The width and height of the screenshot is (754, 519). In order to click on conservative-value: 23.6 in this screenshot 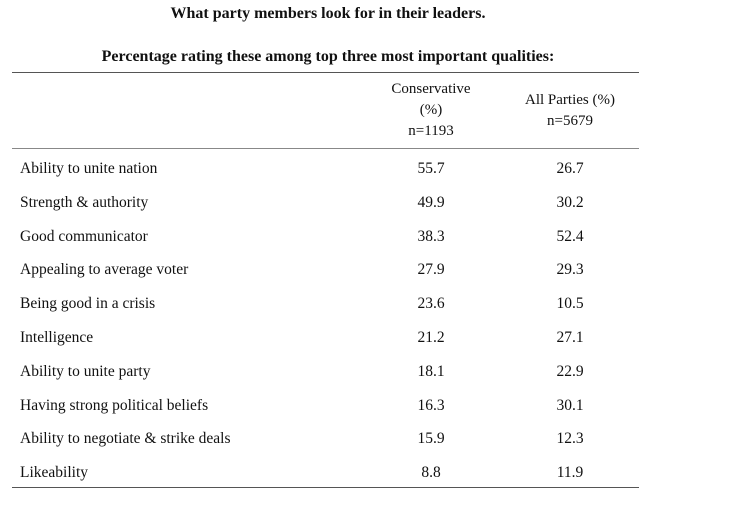, I will do `click(431, 304)`.